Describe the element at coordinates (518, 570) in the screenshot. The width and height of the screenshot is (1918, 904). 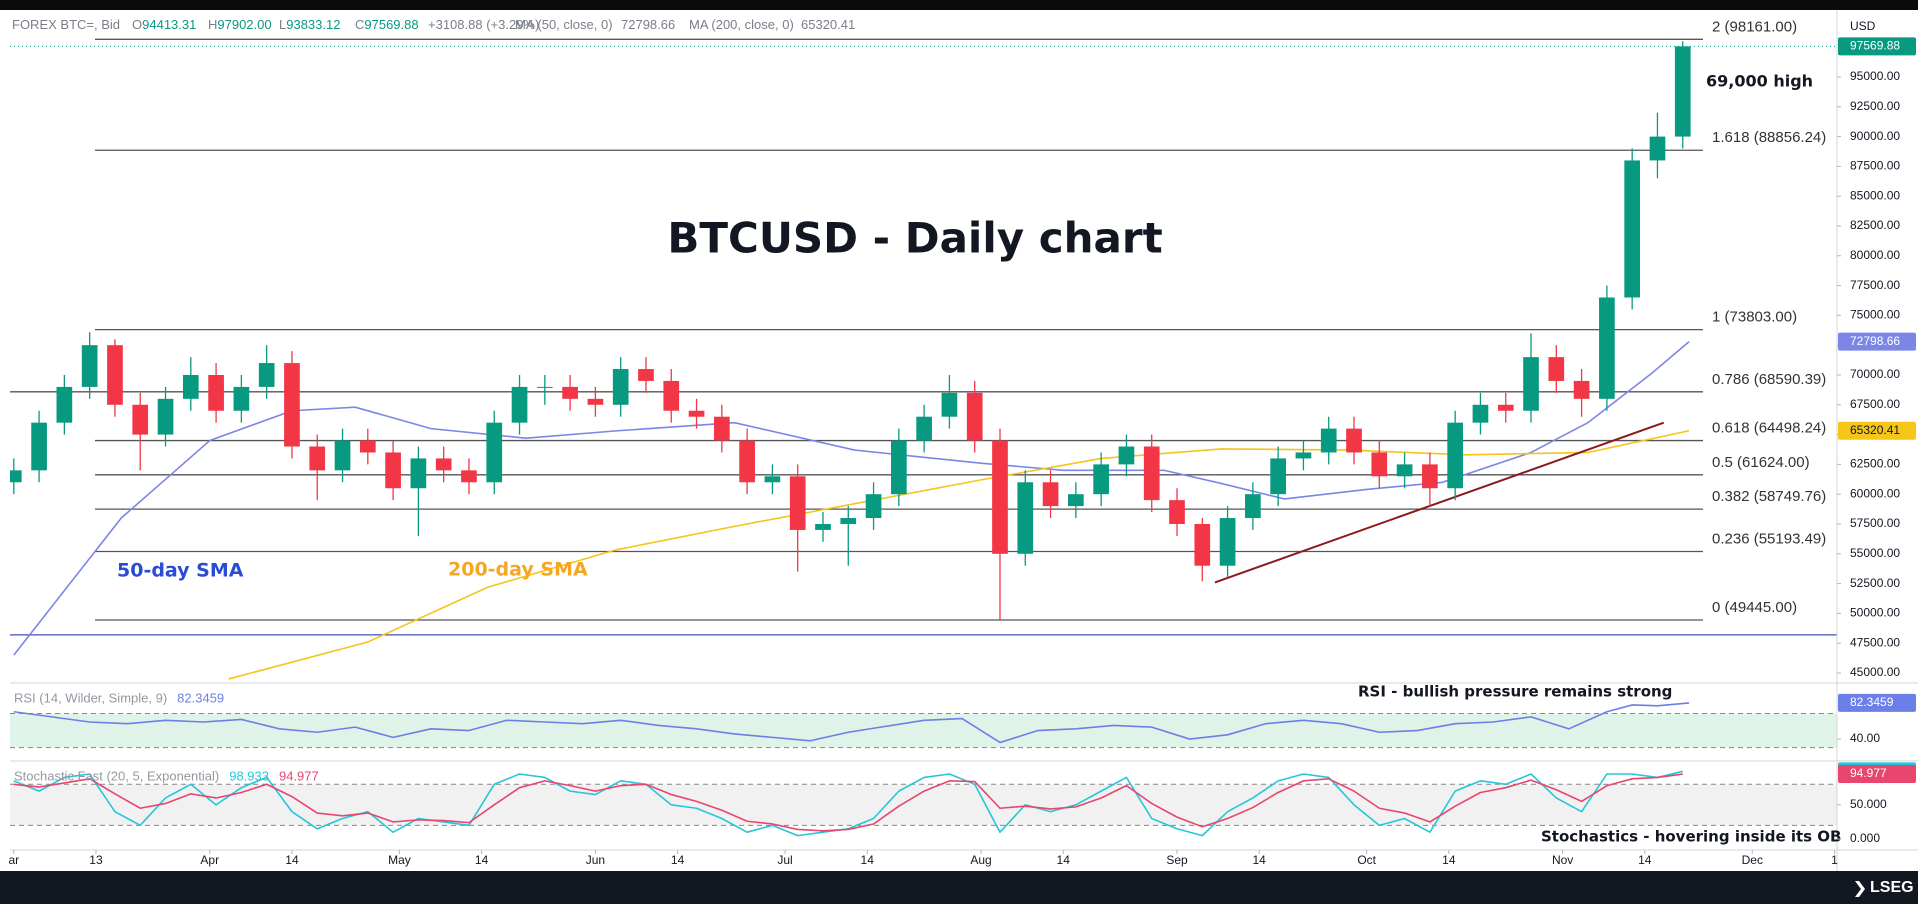
I see `series-label: 200-day SMA` at that location.